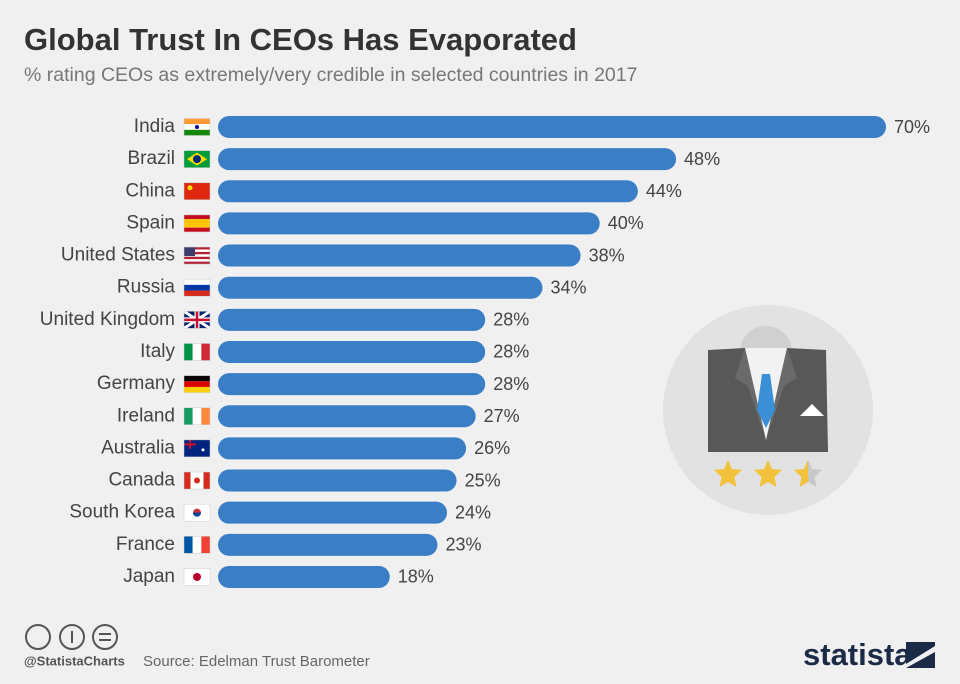  Describe the element at coordinates (122, 512) in the screenshot. I see `category-label: South Korea` at that location.